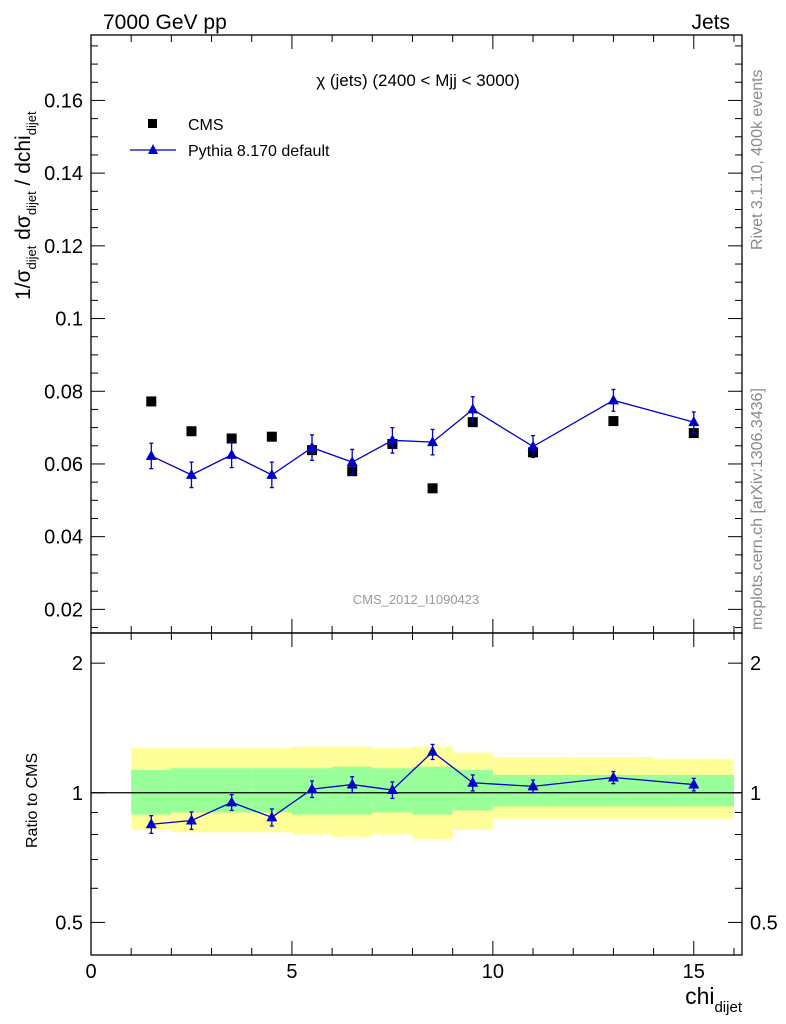  I want to click on ratio-pythia-line, so click(422, 787).